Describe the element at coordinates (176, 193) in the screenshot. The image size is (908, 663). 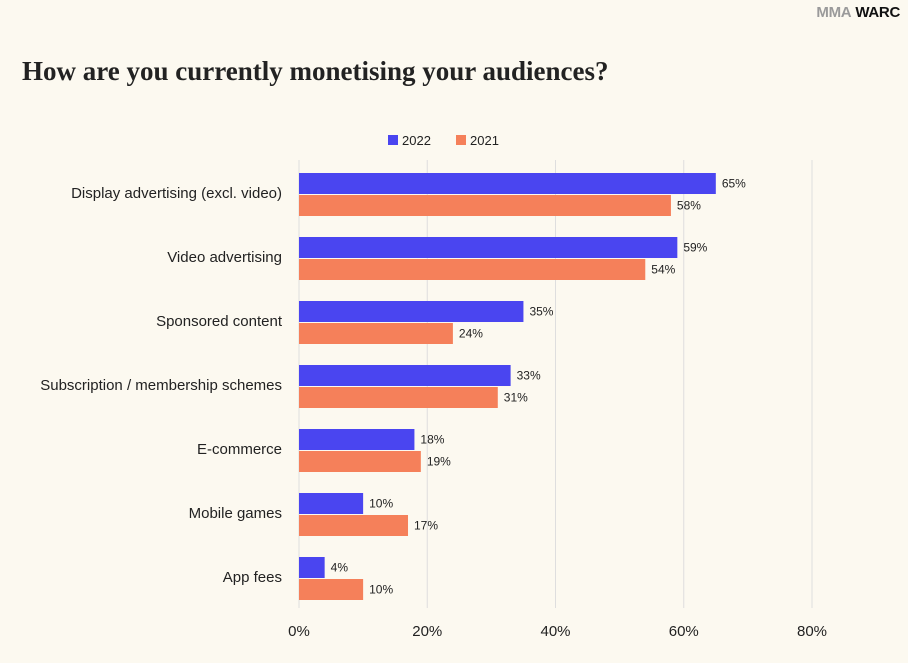
I see `category-label: Display advertising (excl. video)` at that location.